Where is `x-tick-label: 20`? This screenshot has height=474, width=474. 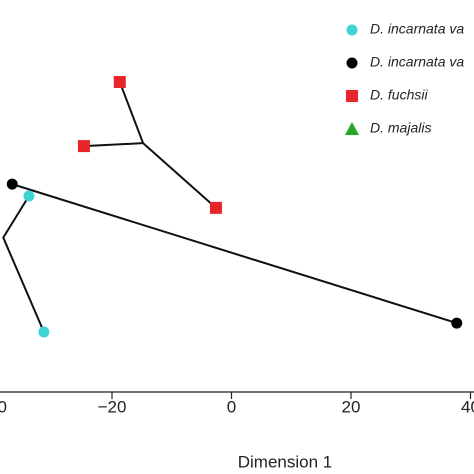 x-tick-label: 20 is located at coordinates (351, 406).